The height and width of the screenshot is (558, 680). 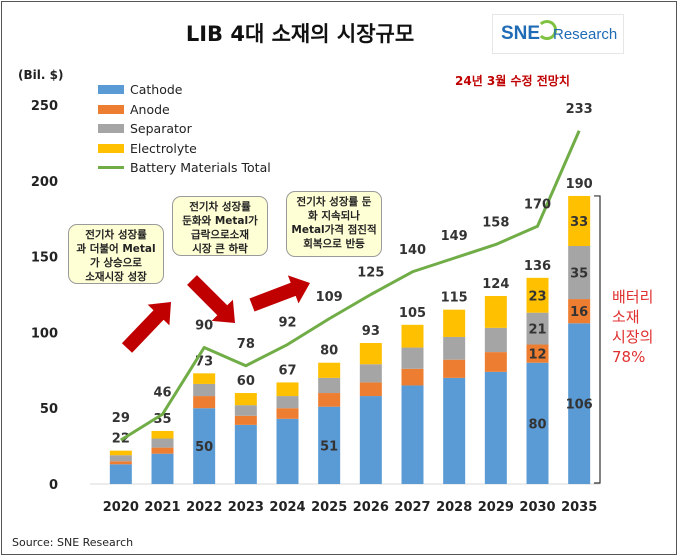 What do you see at coordinates (41, 75) in the screenshot?
I see `y-axis-unit-label: (Bil. $)` at bounding box center [41, 75].